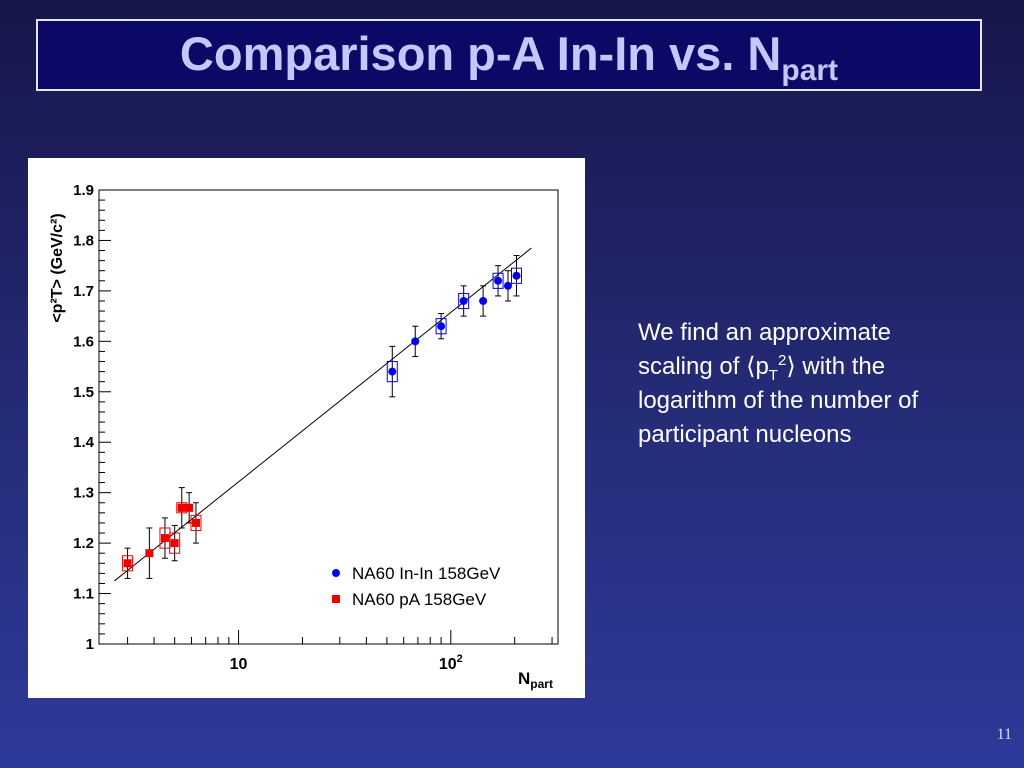 The width and height of the screenshot is (1024, 768). I want to click on legend-marker-pa, so click(336, 599).